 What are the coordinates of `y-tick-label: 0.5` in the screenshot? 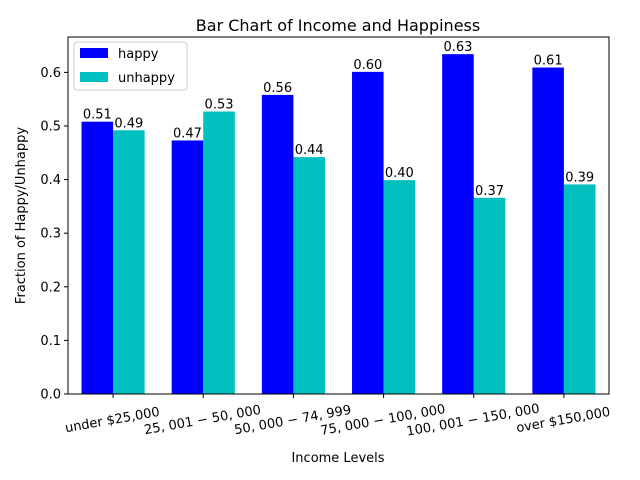 It's located at (50, 126).